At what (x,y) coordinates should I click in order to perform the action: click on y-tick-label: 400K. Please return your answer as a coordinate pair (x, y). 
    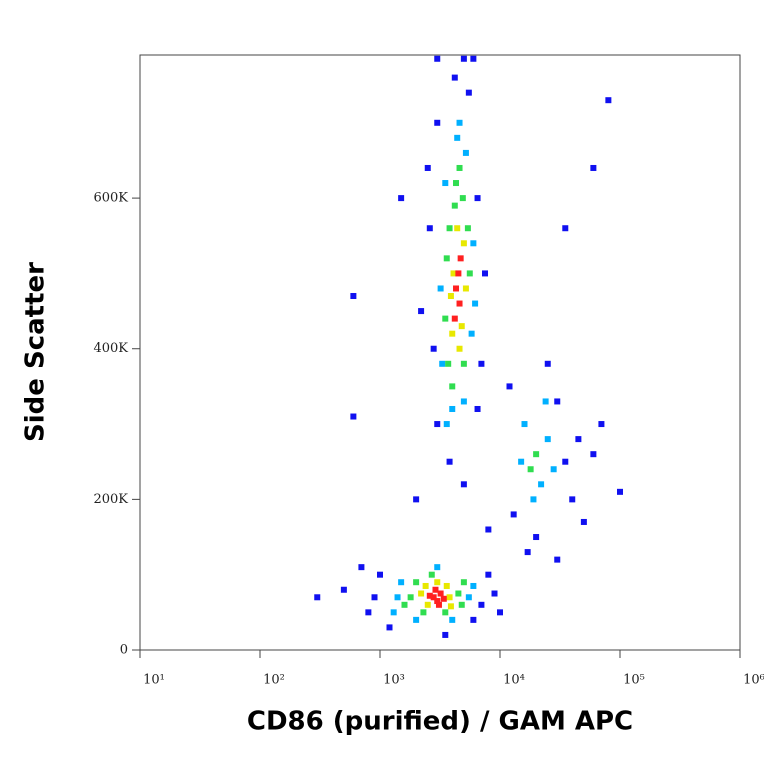
    Looking at the image, I should click on (110, 348).